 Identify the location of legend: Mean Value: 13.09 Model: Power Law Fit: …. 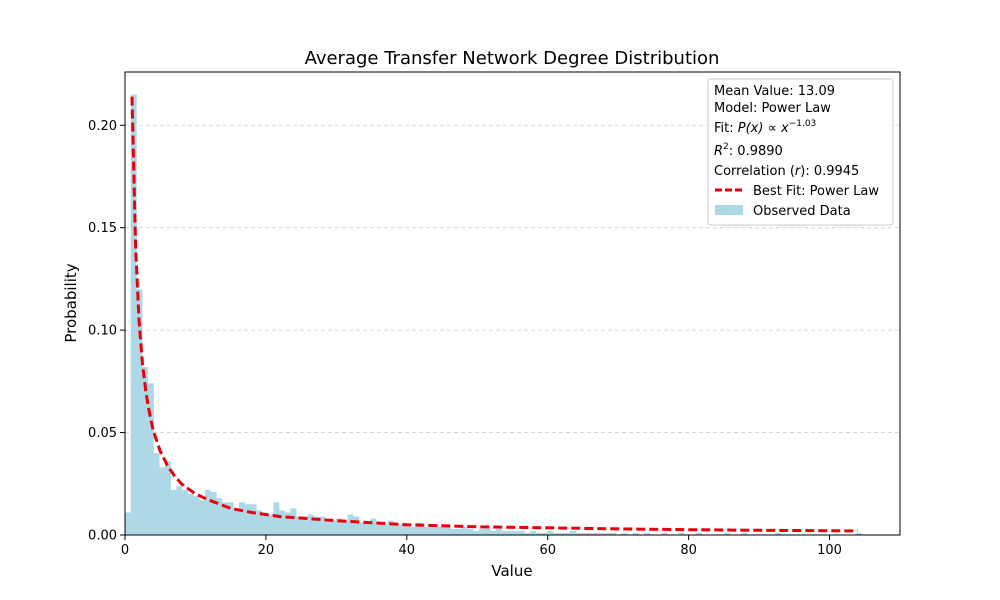
(800, 152).